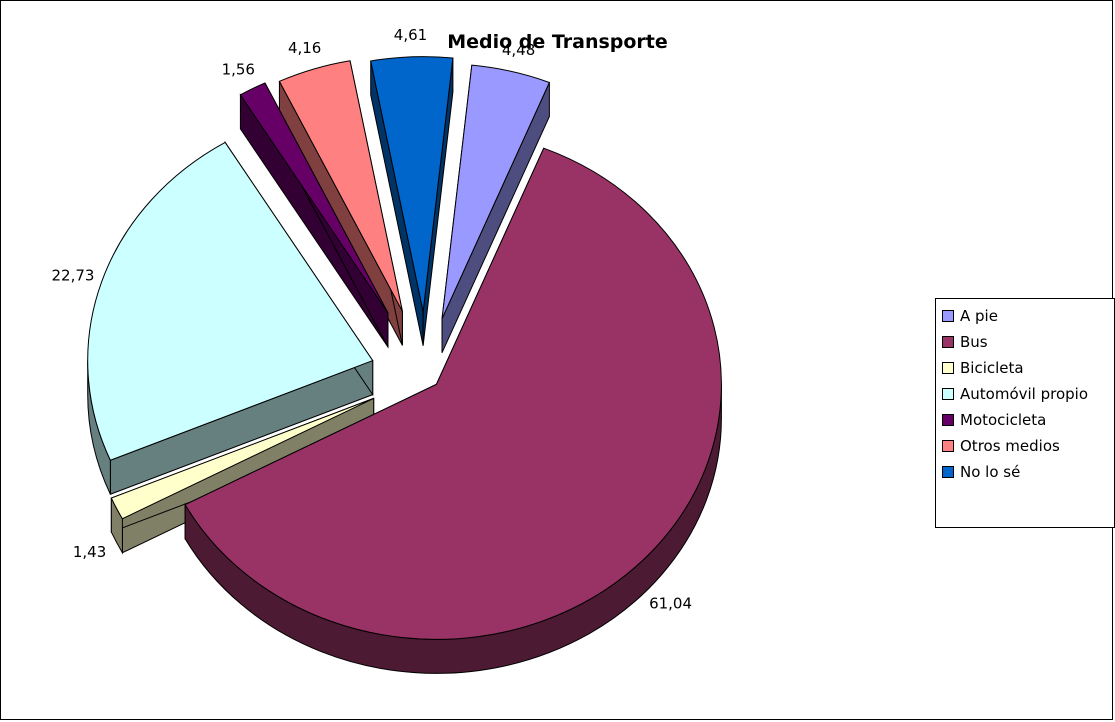 Image resolution: width=1115 pixels, height=722 pixels. What do you see at coordinates (242, 458) in the screenshot?
I see `pie-slice-bicicleta` at bounding box center [242, 458].